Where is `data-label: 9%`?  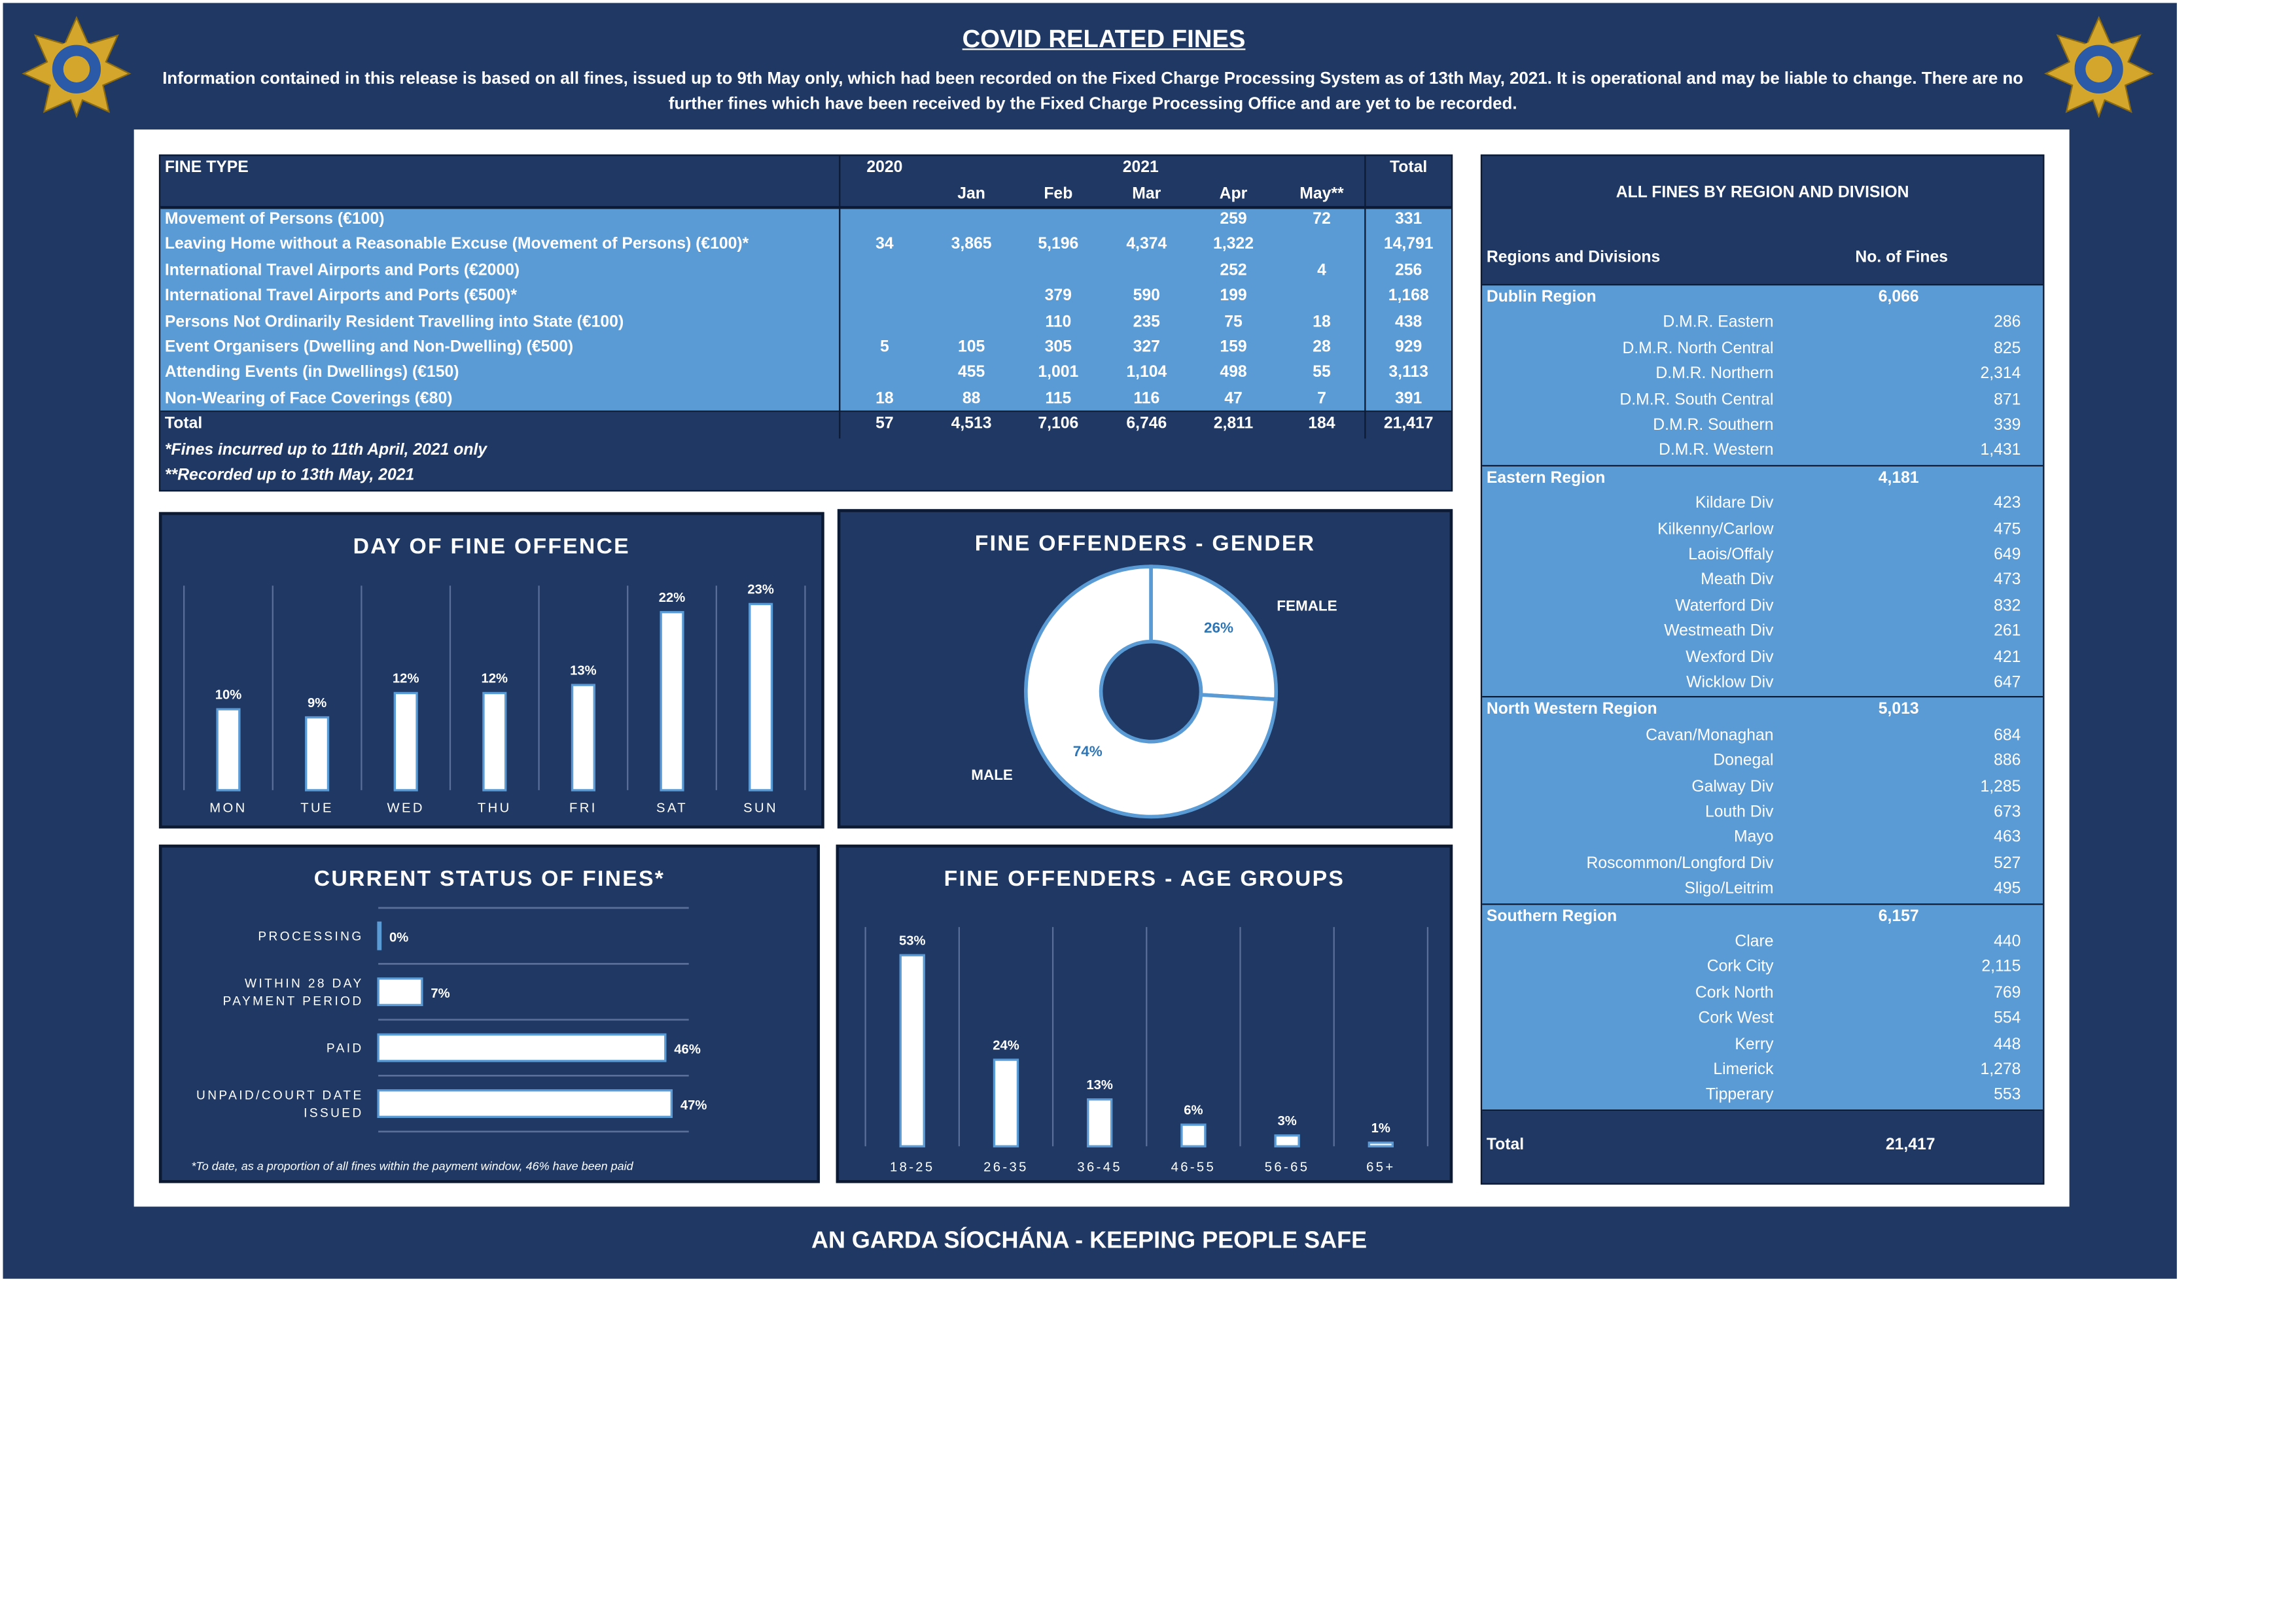 data-label: 9% is located at coordinates (317, 703).